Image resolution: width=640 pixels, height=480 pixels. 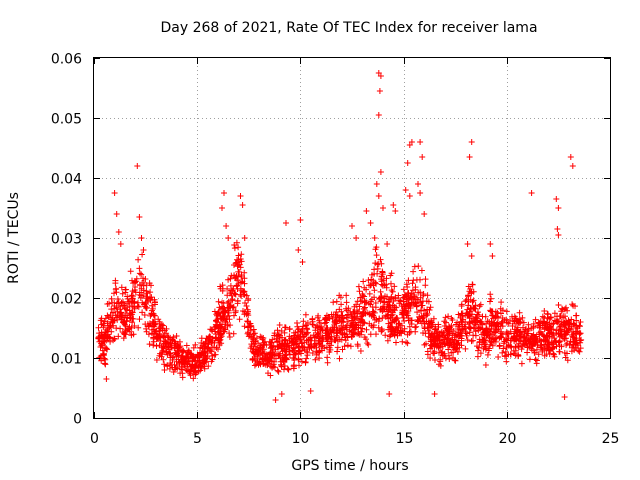 I want to click on x-tick-labels: 0 5 10 15 20 25, so click(x=354, y=439).